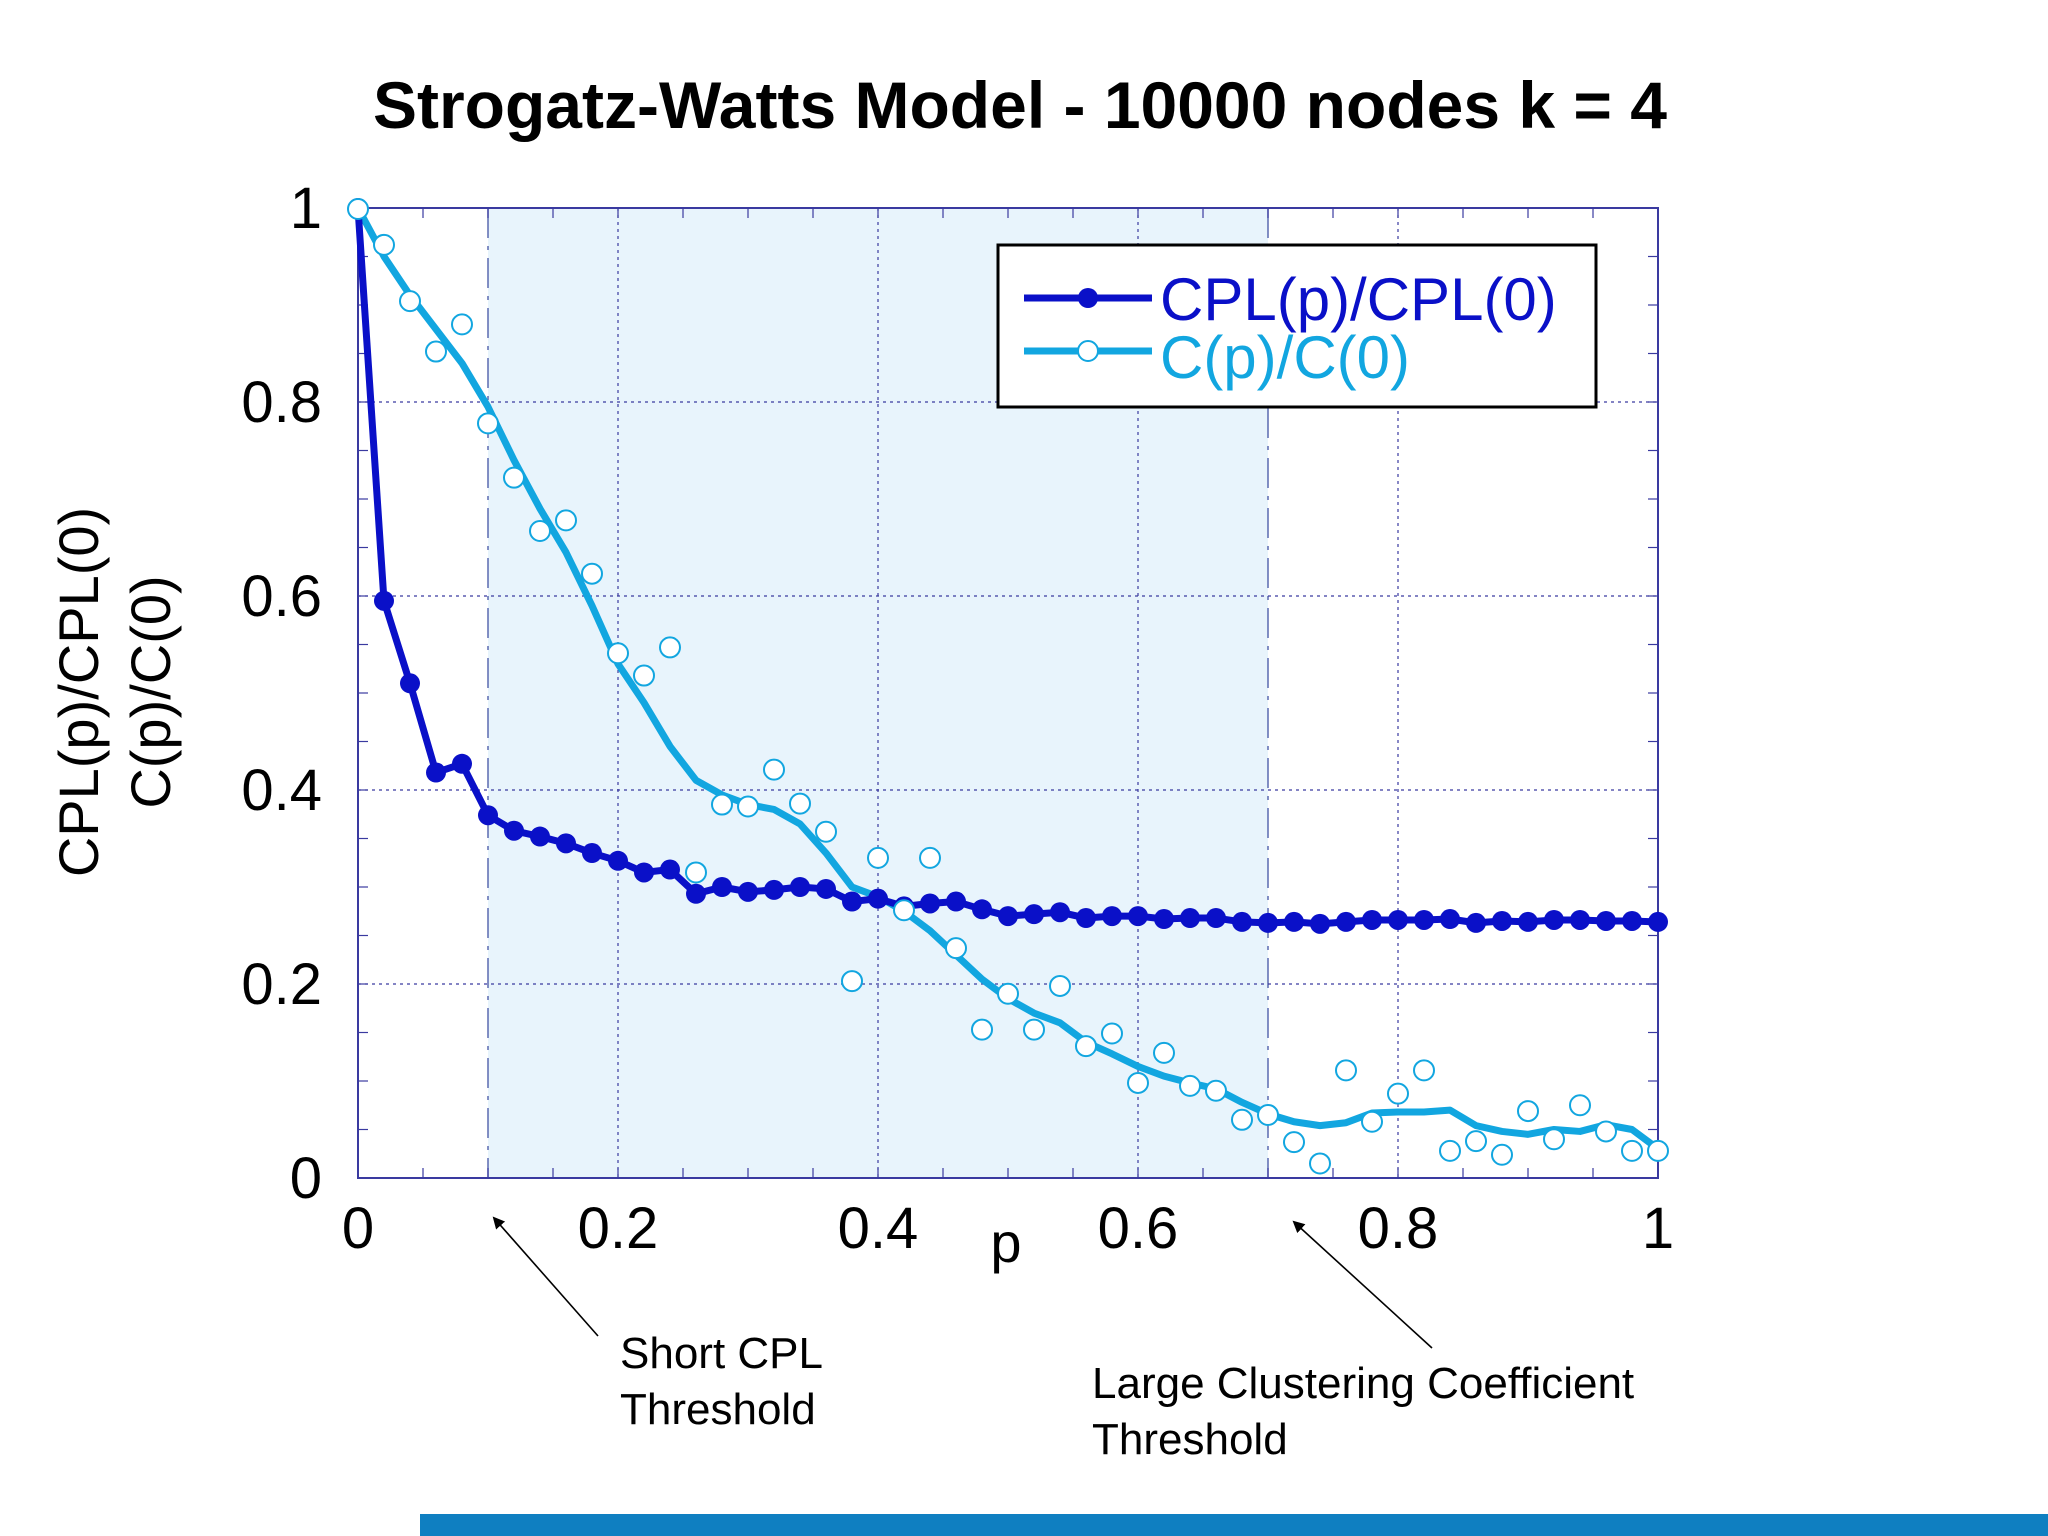  I want to click on annotation-text-short-cpl-2: Threshold, so click(718, 1409).